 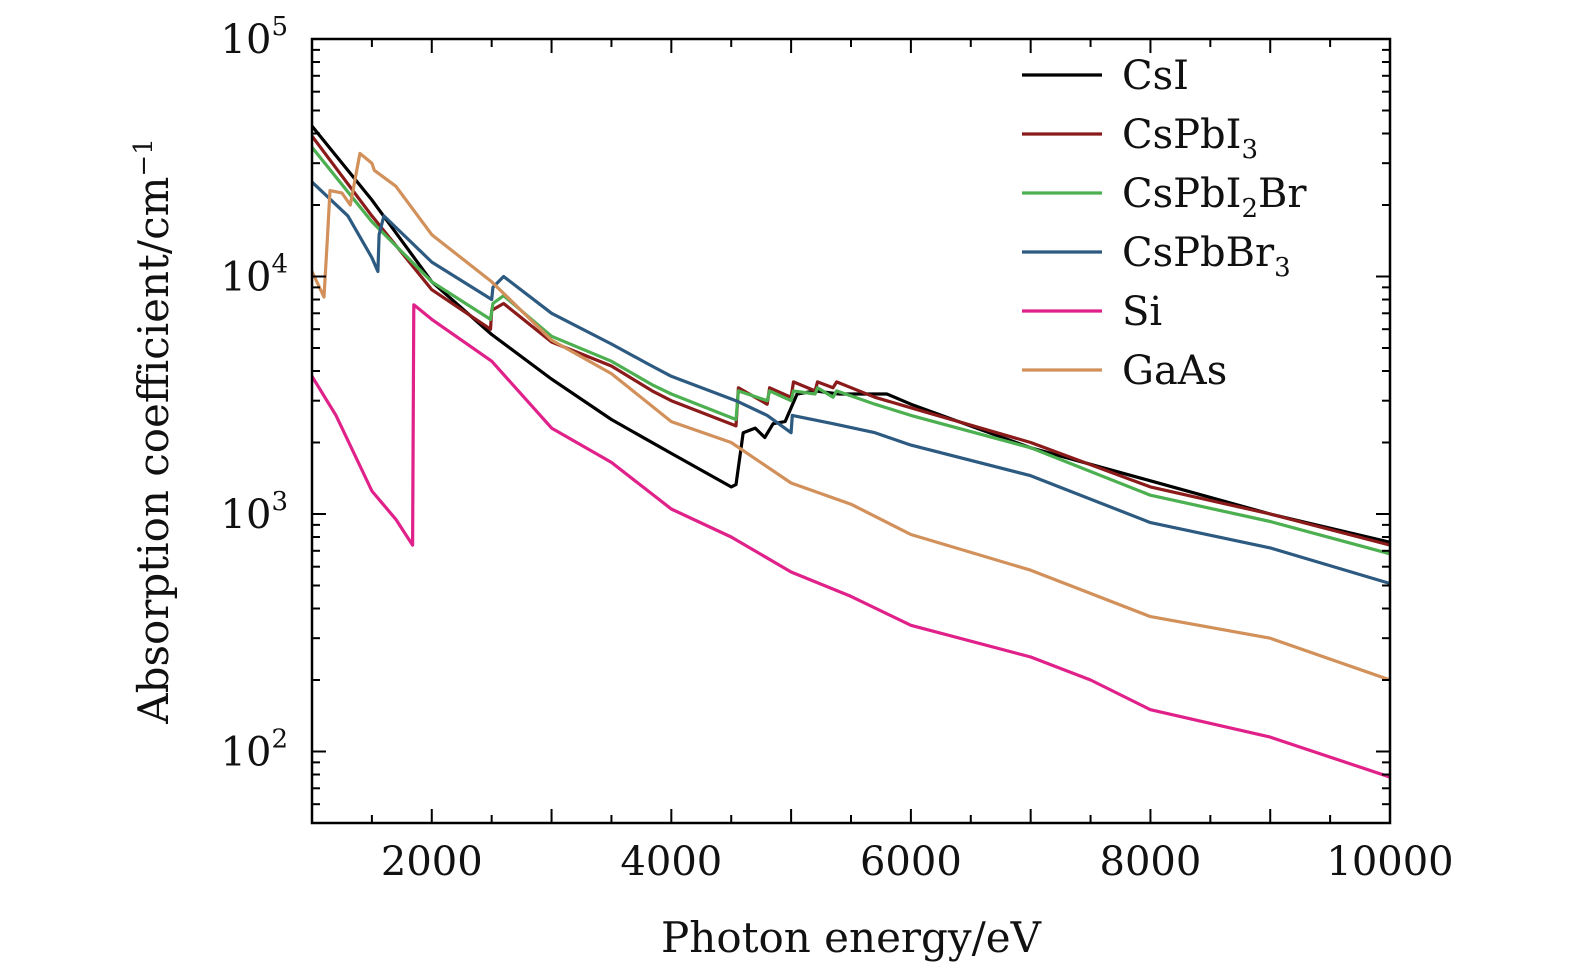 I want to click on y-axis-title-exponent: −1, so click(x=144, y=157).